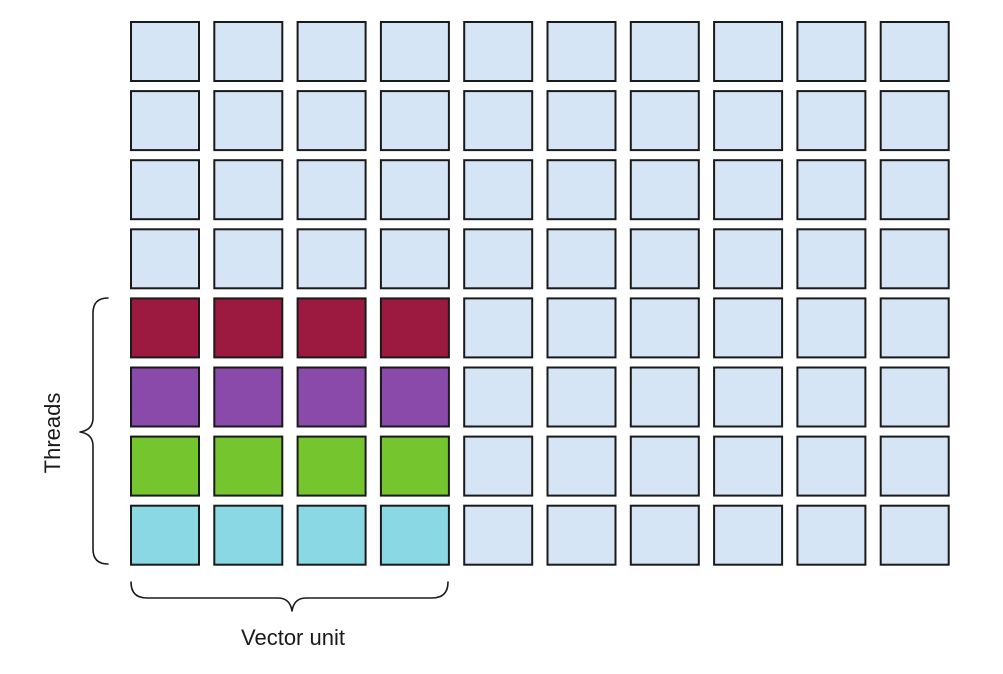 The height and width of the screenshot is (674, 1003). Describe the element at coordinates (289, 596) in the screenshot. I see `vector-unit-brace` at that location.